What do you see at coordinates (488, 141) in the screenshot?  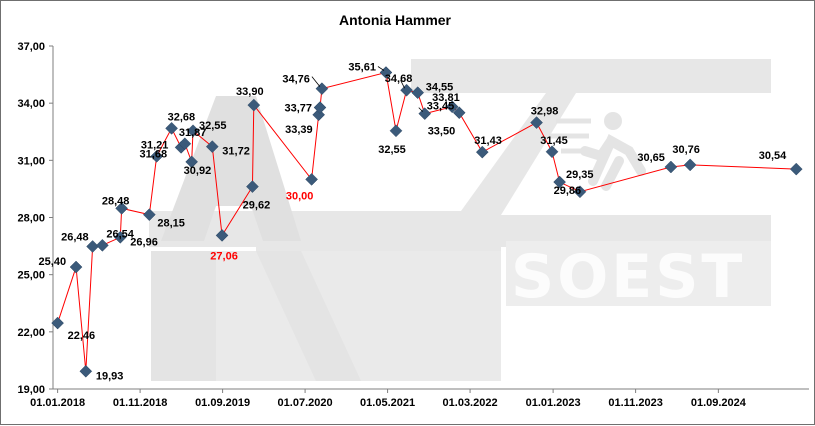 I see `data-label: 31,43` at bounding box center [488, 141].